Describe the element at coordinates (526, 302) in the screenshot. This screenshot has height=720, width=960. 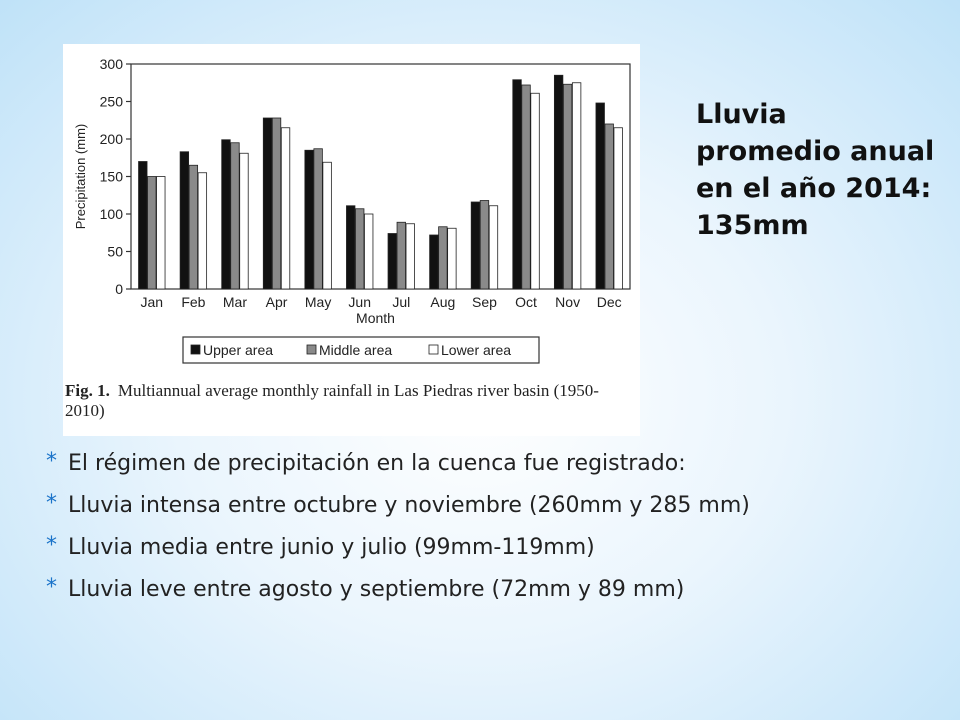
I see `x-tick-label: Oct` at that location.